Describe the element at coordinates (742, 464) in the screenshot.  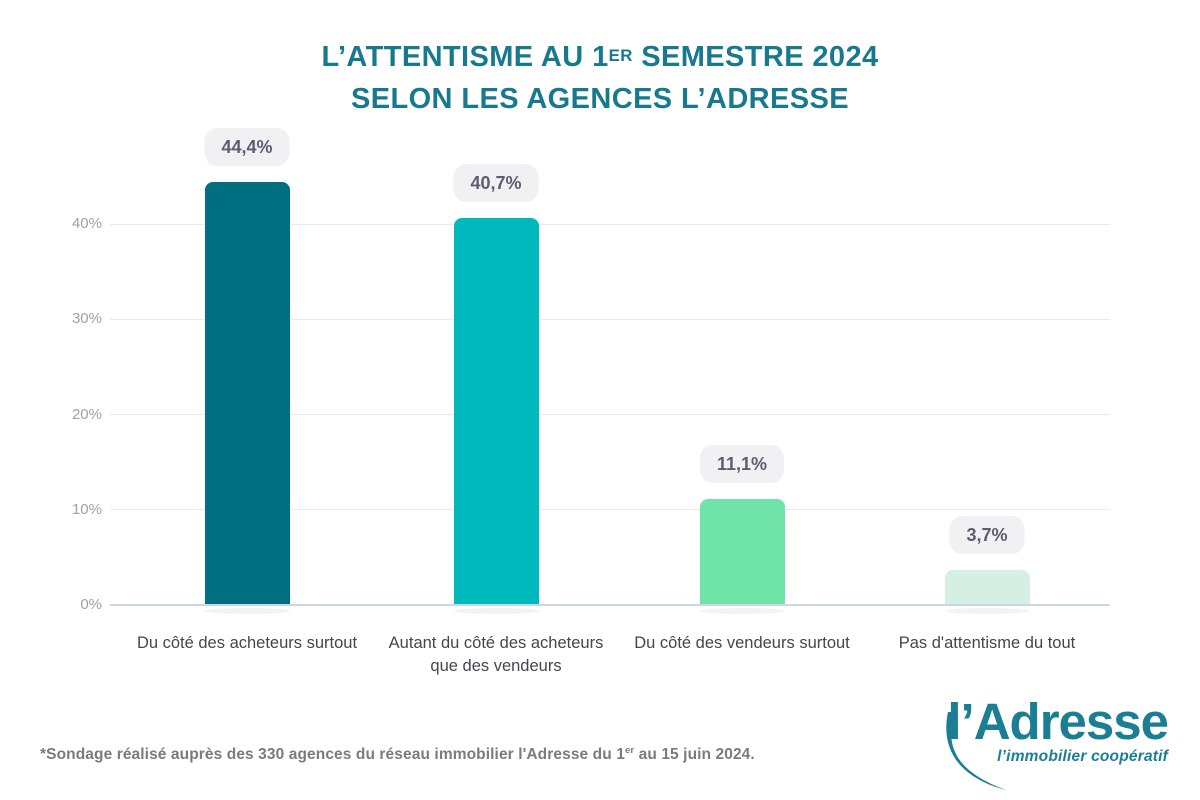
I see `value-badge: 11,1%` at that location.